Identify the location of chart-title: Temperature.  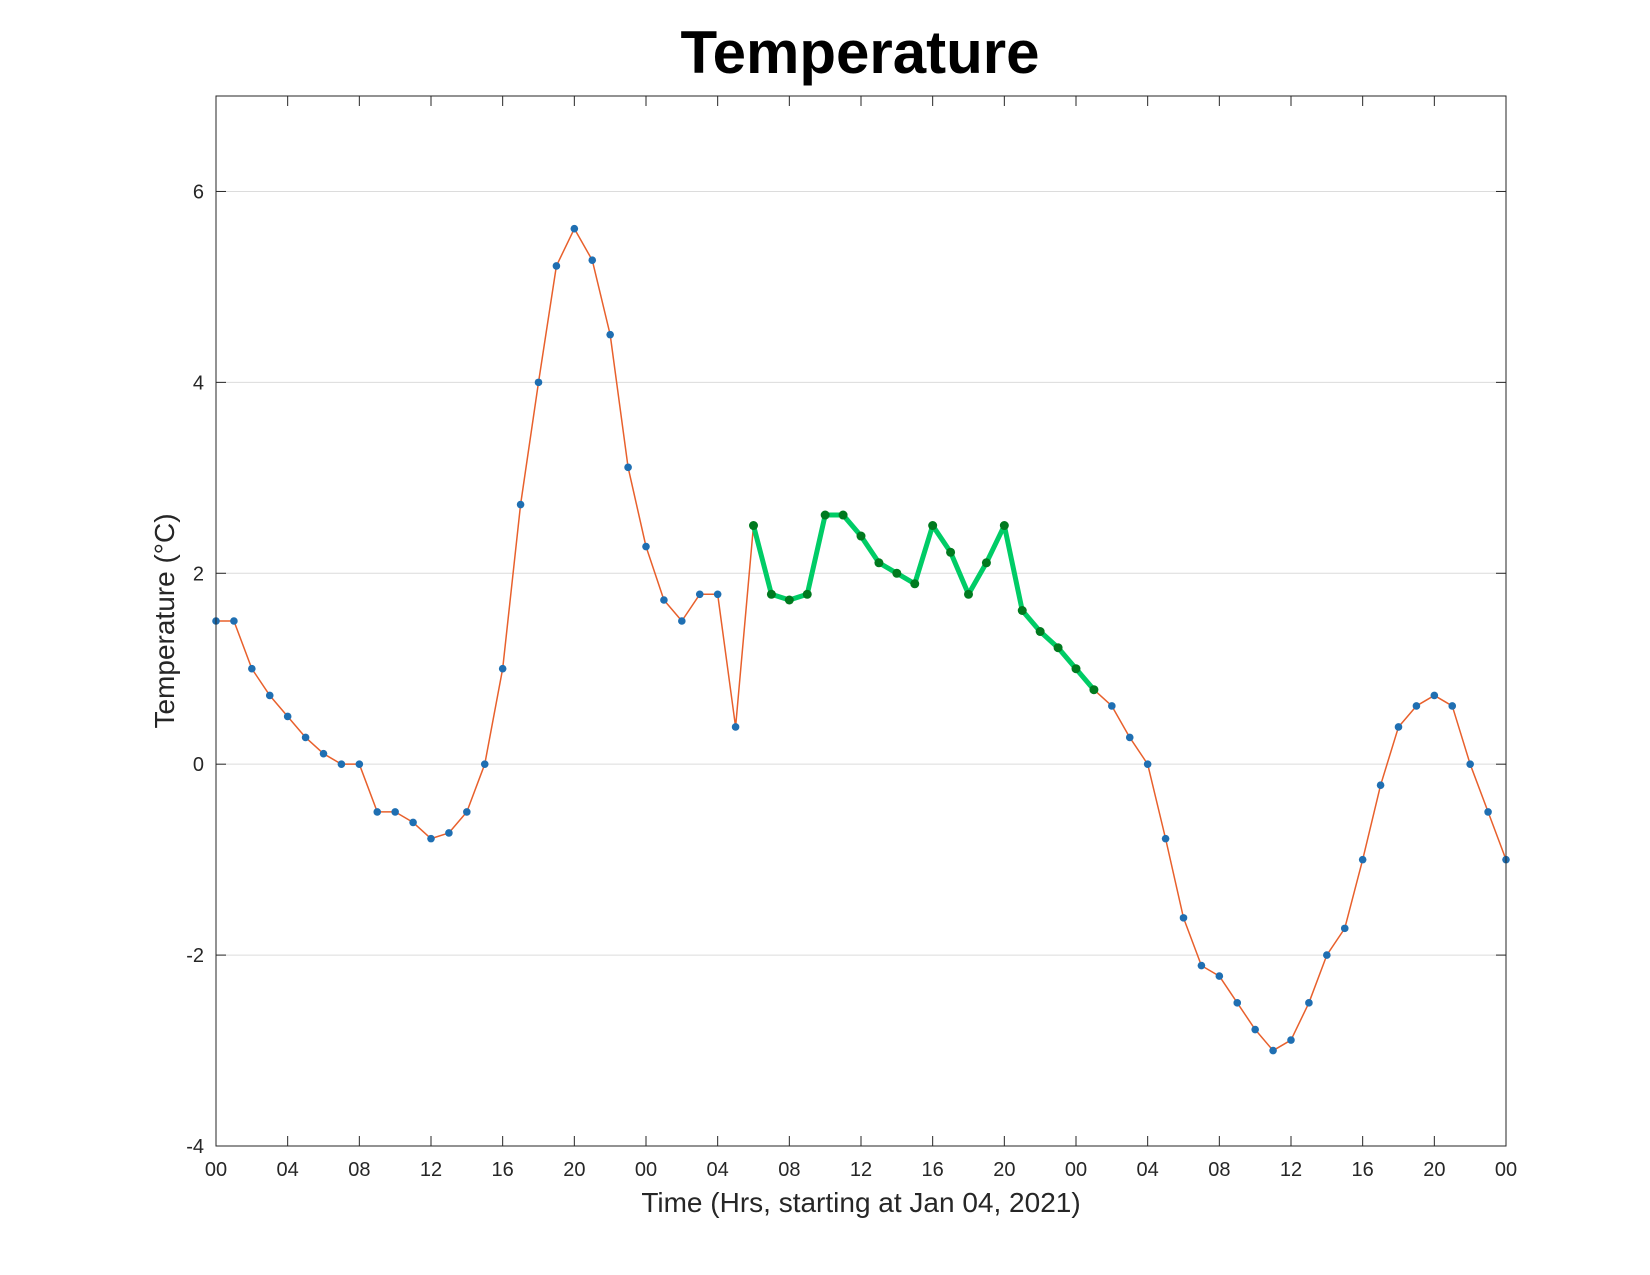
(860, 52).